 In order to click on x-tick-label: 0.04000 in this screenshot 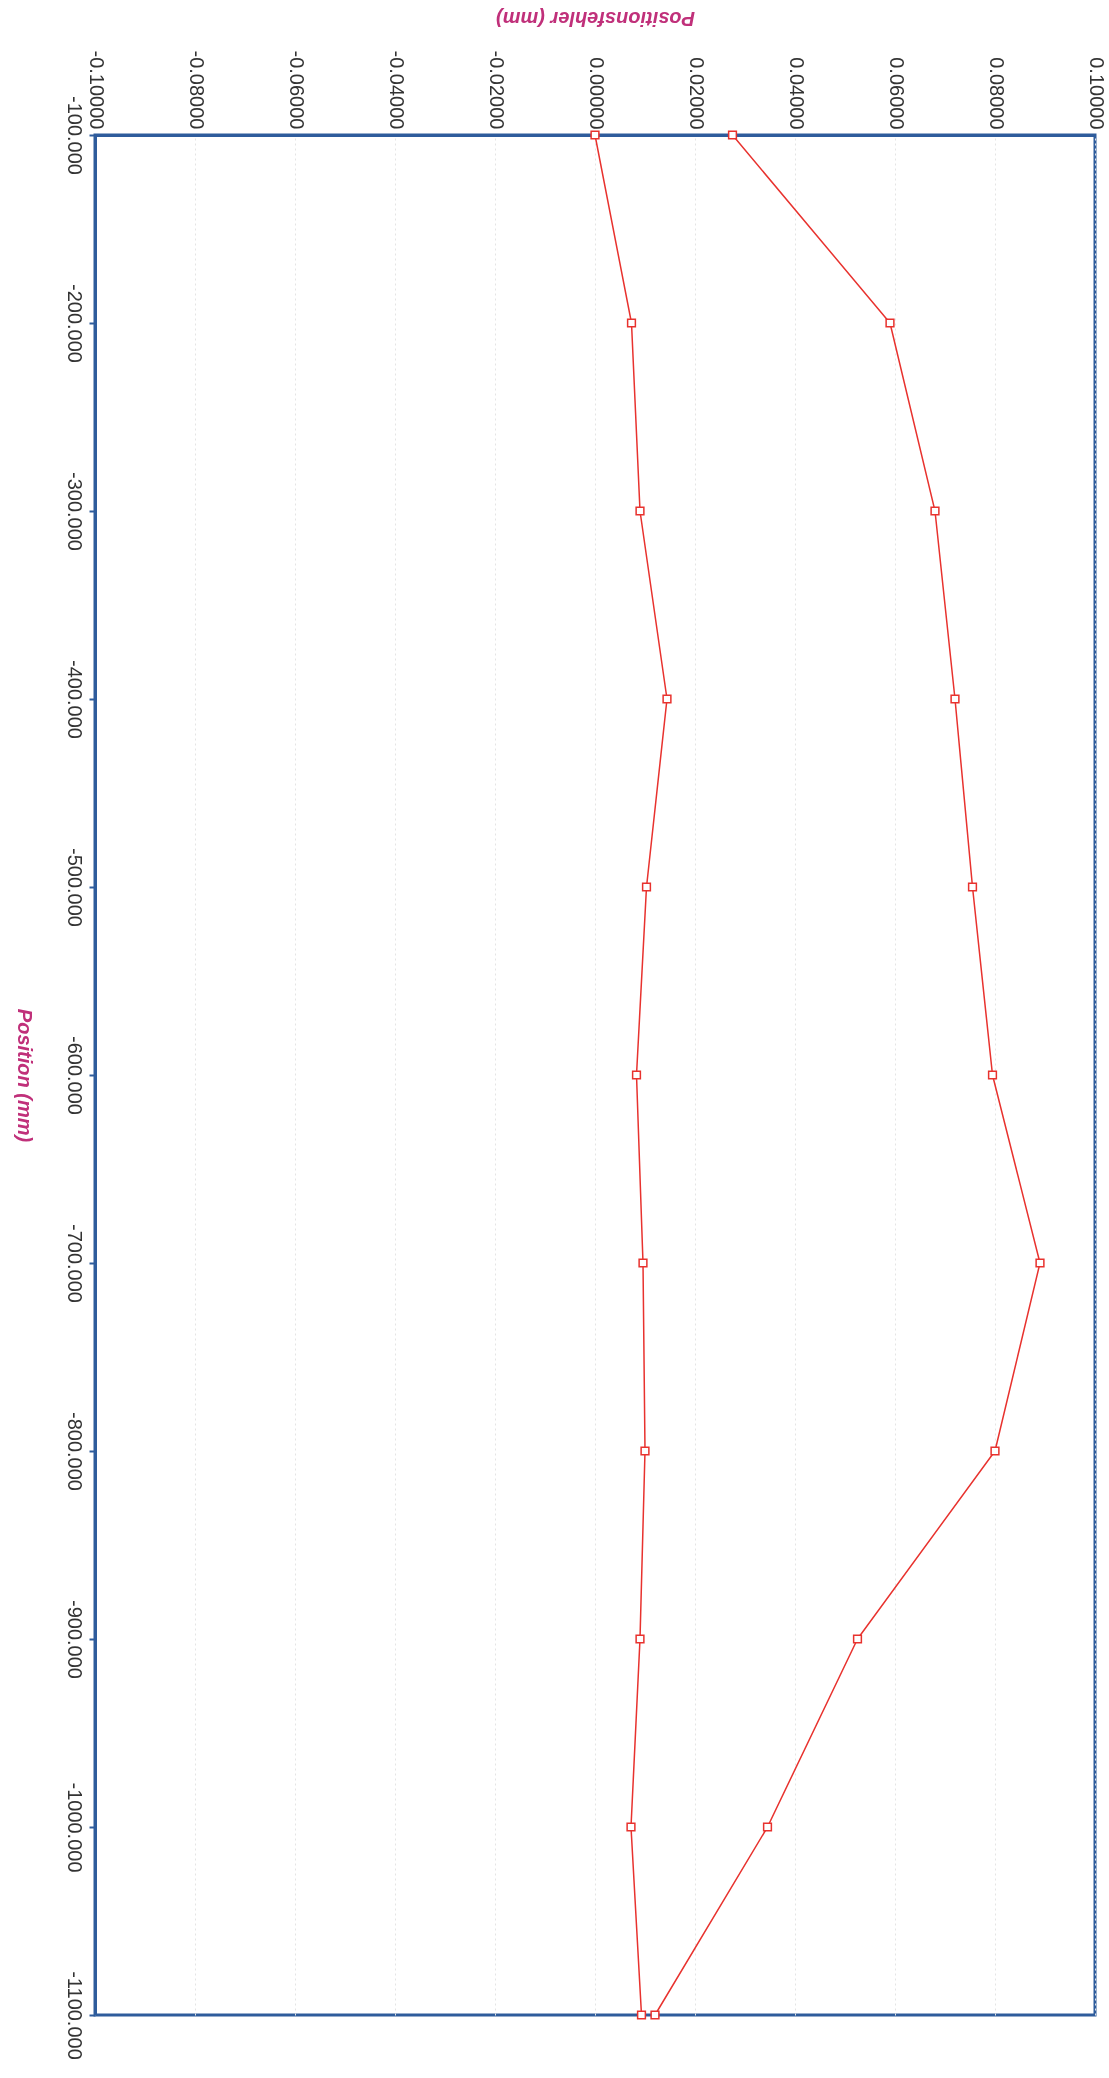, I will do `click(796, 93)`.